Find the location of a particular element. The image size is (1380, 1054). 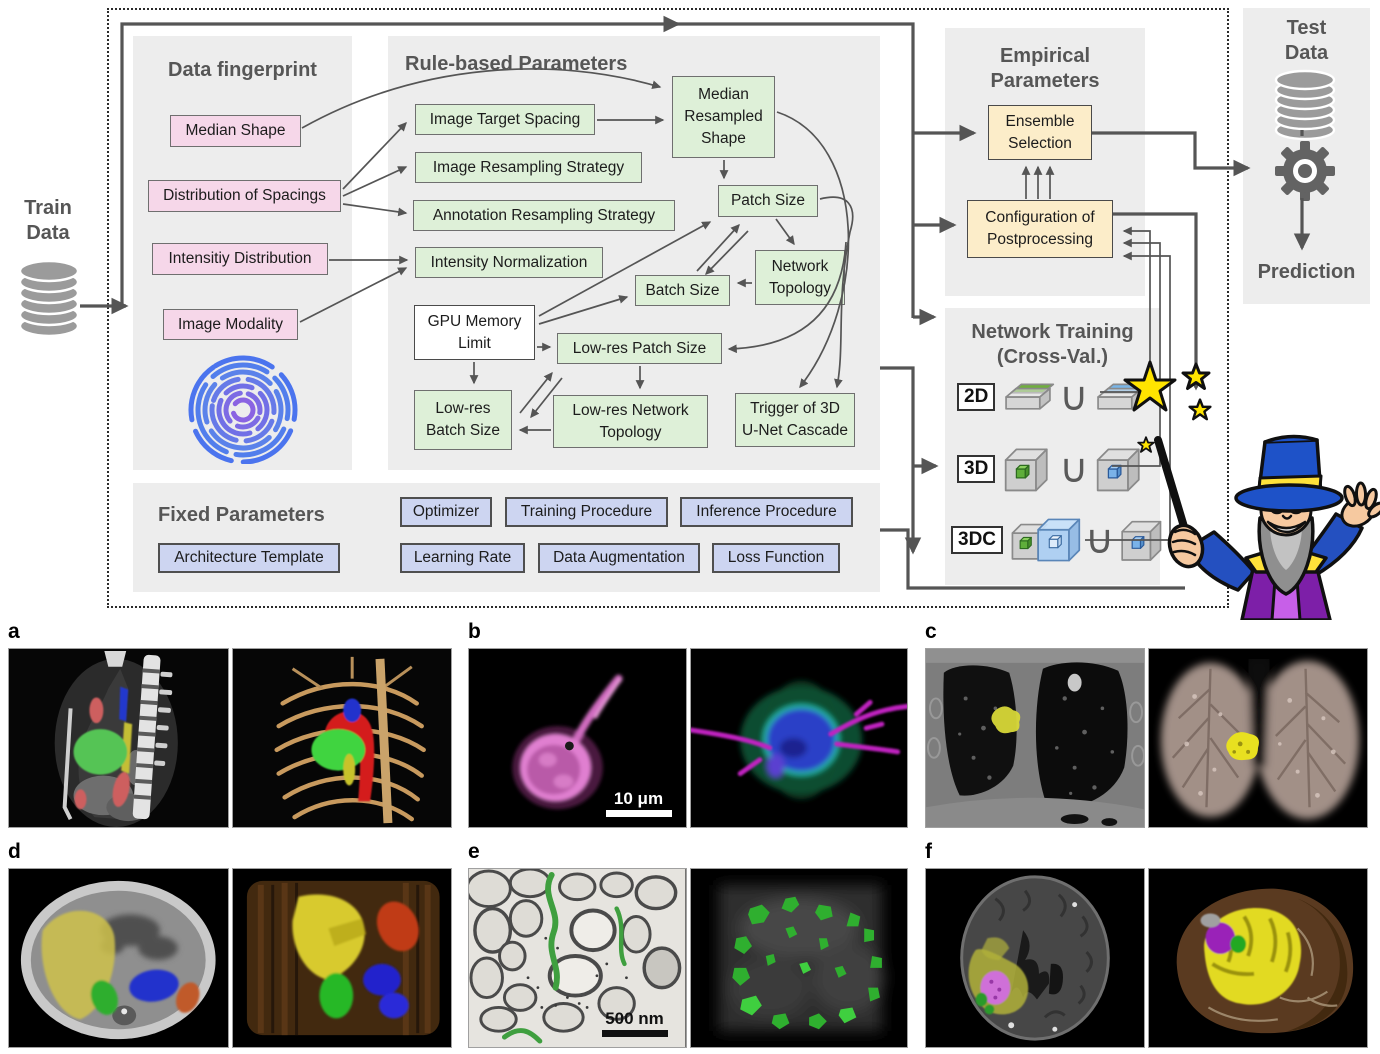

panel-c-images is located at coordinates (1146, 738).